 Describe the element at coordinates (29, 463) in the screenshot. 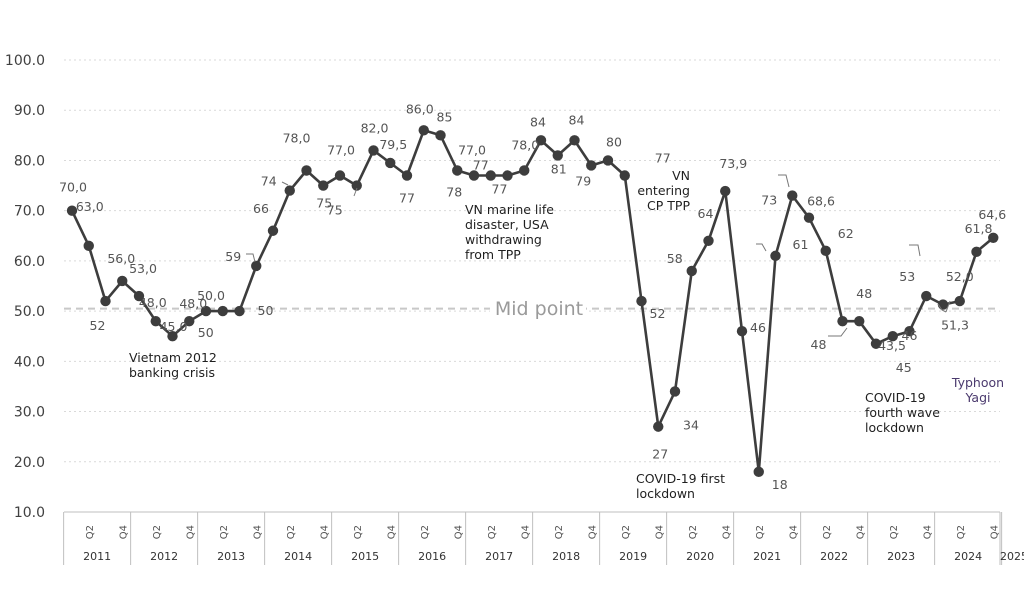

I see `y-tick-label: 20.0` at that location.